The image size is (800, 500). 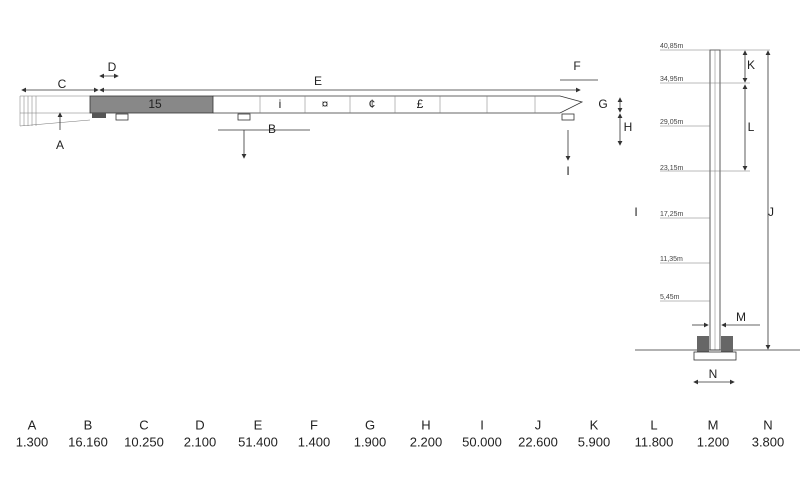 What do you see at coordinates (538, 424) in the screenshot?
I see `table-header: J` at bounding box center [538, 424].